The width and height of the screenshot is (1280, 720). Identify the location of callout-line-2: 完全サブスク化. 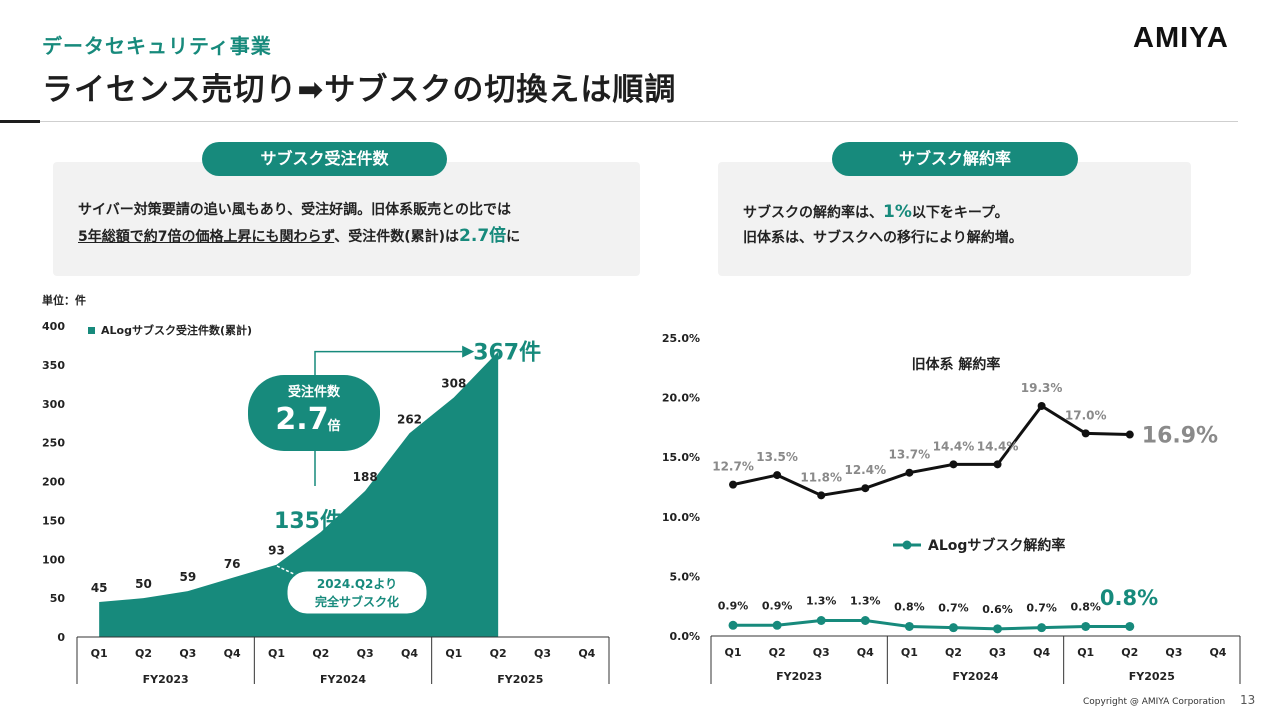
(357, 601).